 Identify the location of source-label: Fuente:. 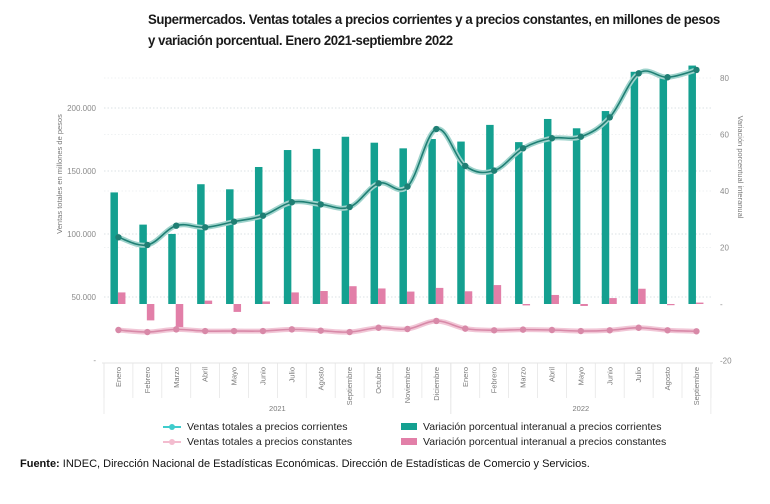
(40, 464).